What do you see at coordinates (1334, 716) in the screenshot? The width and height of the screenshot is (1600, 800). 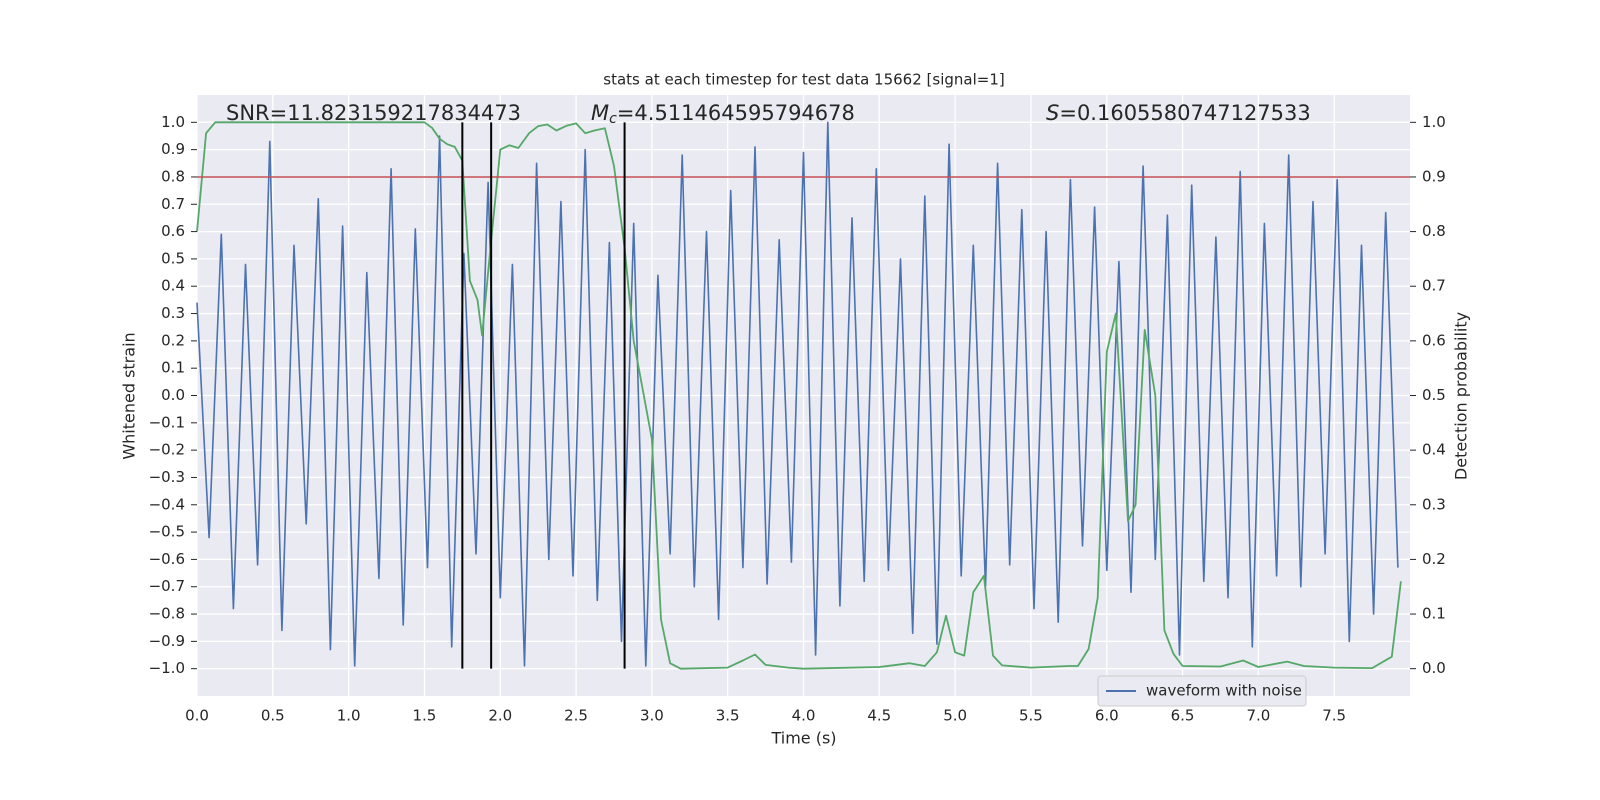 I see `x-tick-label: 7.5` at bounding box center [1334, 716].